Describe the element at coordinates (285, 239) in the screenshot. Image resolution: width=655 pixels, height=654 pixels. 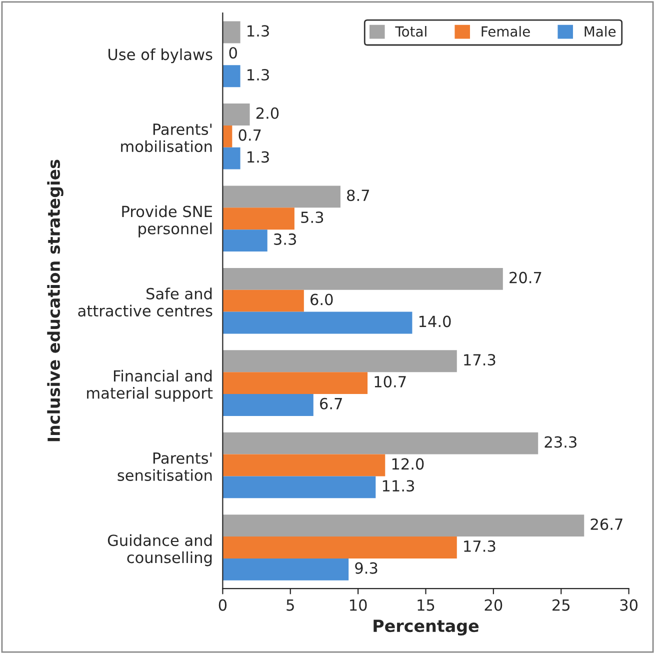
I see `data-label: 3.3` at that location.